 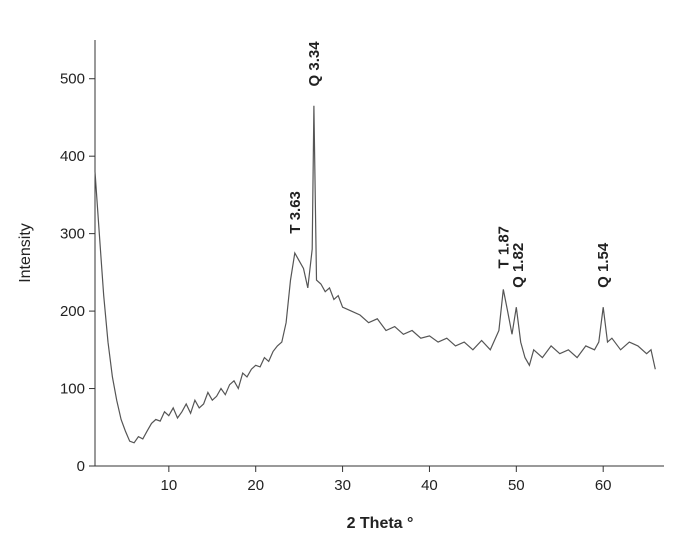 I want to click on peak-annotation: T 3.63, so click(x=295, y=212).